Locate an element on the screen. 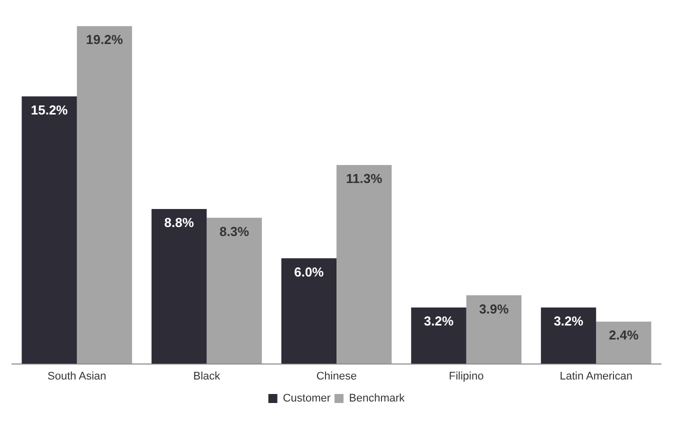  x-tick-label: Latin American is located at coordinates (596, 376).